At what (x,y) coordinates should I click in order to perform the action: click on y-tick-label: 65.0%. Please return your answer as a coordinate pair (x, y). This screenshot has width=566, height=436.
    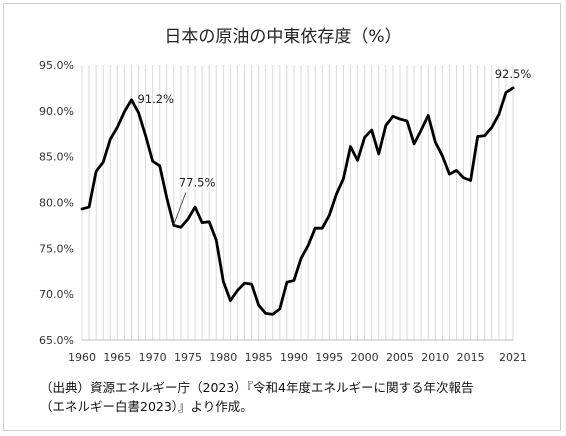
    Looking at the image, I should click on (56, 340).